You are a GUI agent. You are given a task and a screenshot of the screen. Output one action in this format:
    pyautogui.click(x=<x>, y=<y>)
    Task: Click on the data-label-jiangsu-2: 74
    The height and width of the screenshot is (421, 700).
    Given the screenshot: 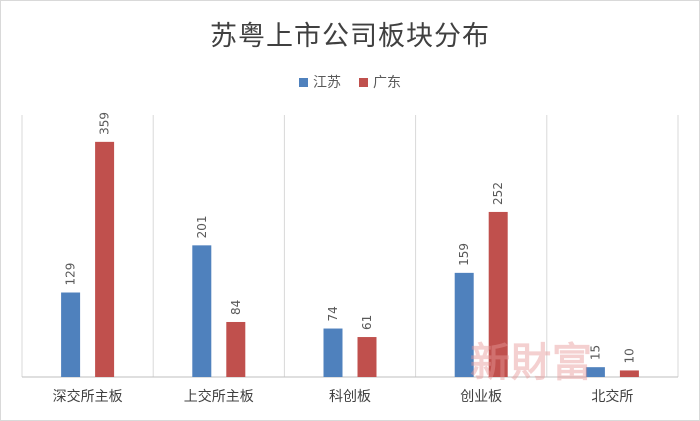 What is the action you would take?
    pyautogui.click(x=333, y=313)
    